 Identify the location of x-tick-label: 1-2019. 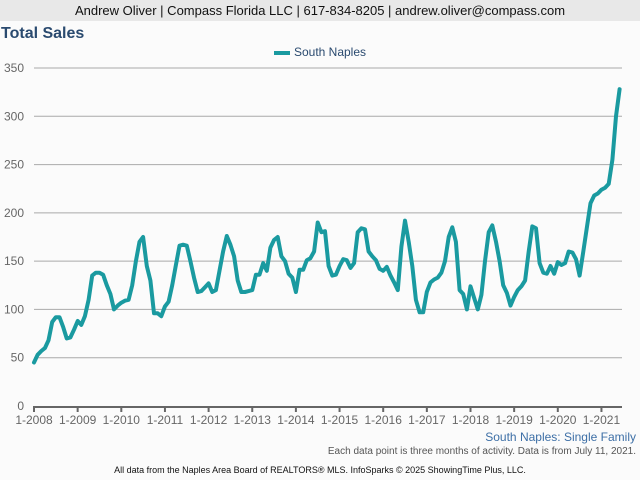
(514, 420).